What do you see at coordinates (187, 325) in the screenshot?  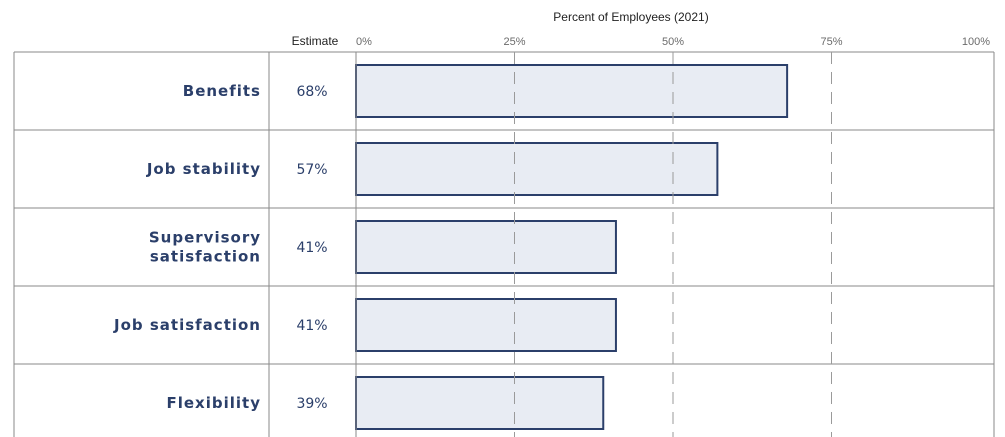 I see `category-label: Job satisfaction` at bounding box center [187, 325].